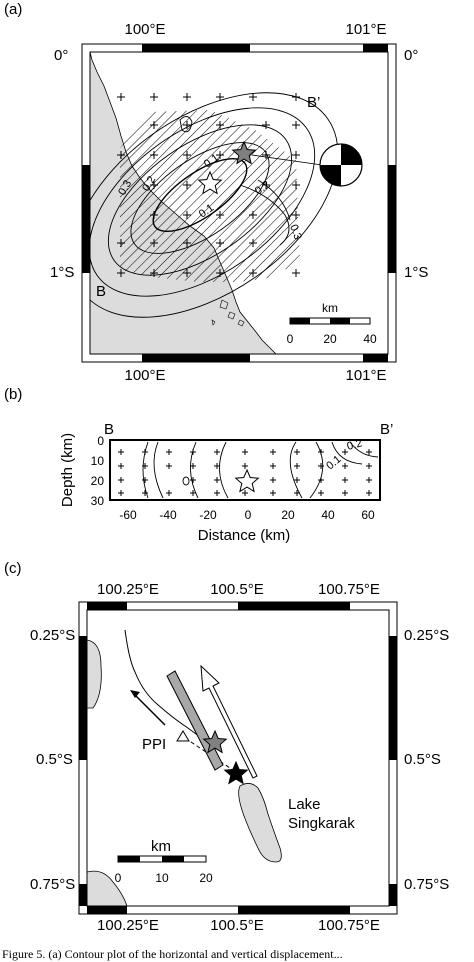 The height and width of the screenshot is (962, 474). I want to click on panel-a-lat-label-1s: 1°S, so click(62, 272).